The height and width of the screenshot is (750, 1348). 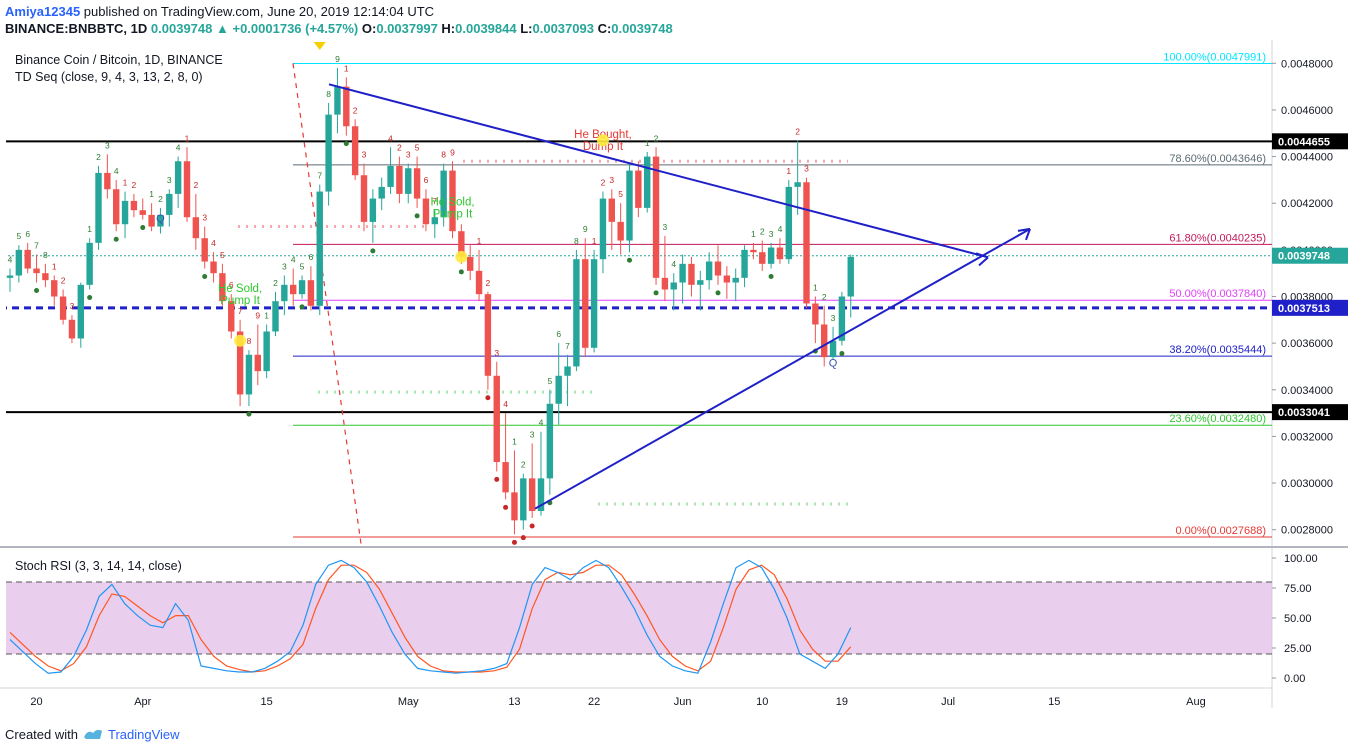 I want to click on descending-trendline, so click(x=658, y=171).